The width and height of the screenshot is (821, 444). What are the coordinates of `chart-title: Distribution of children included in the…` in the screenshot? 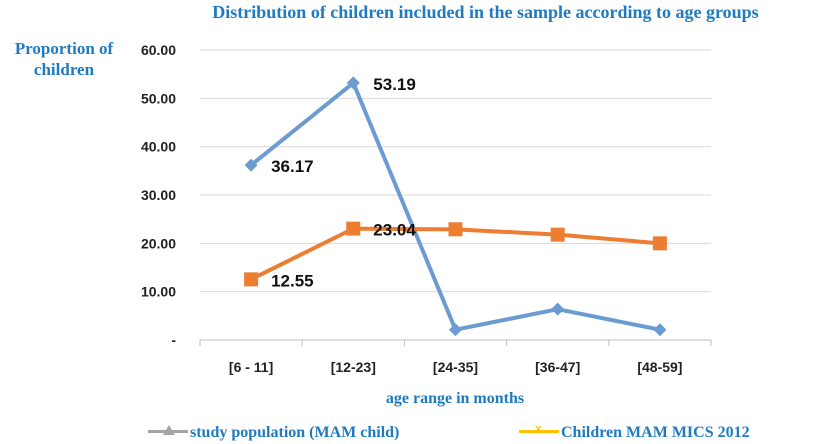 It's located at (485, 12).